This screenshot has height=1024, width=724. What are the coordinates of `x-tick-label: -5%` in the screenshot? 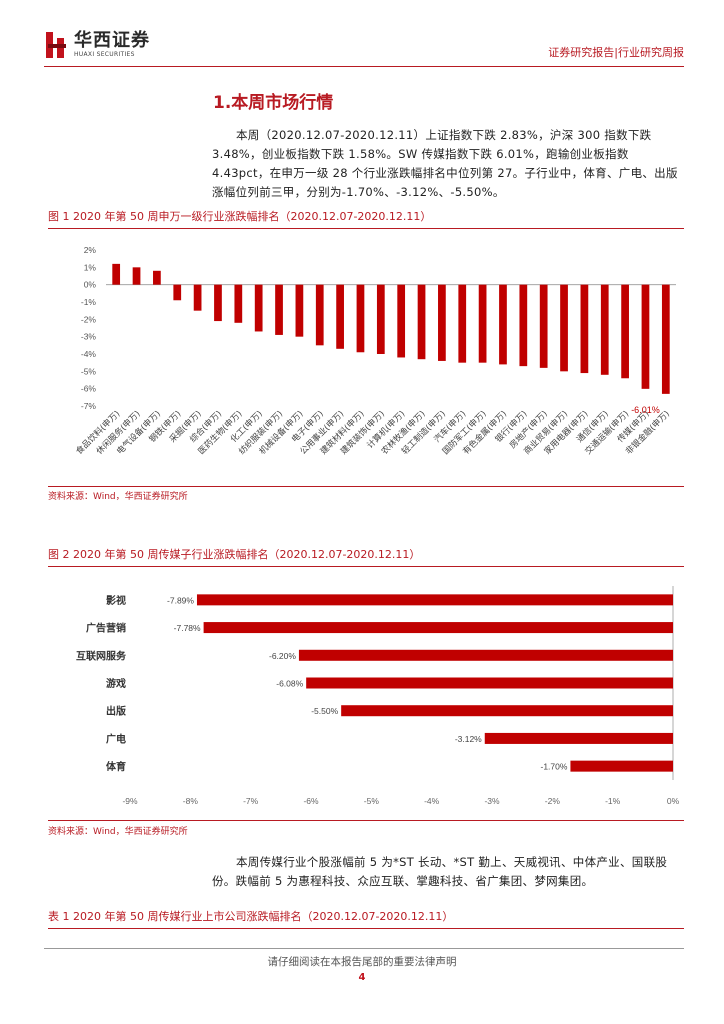 It's located at (372, 801).